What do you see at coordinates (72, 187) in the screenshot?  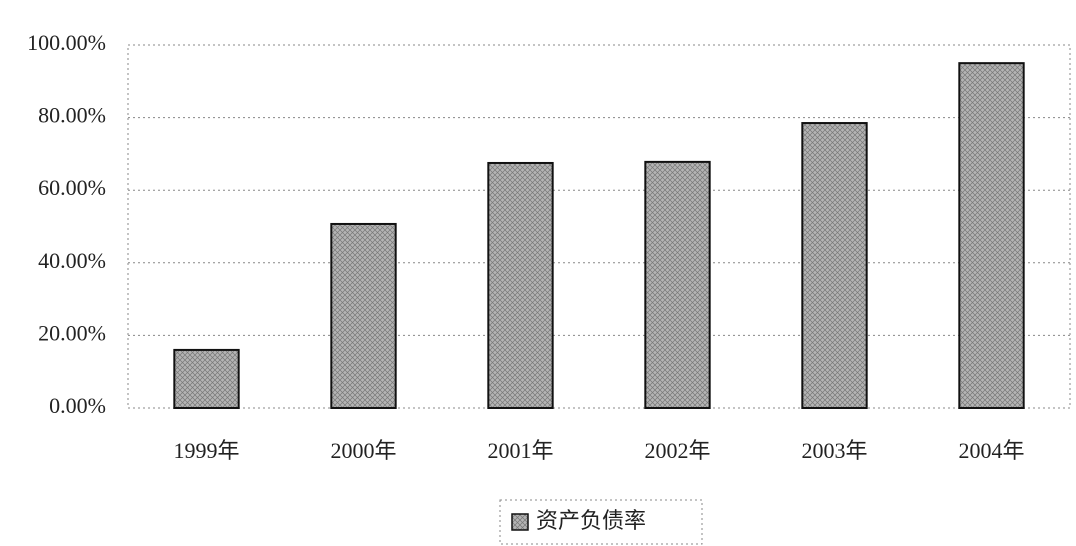 I see `y-tick-label: 60.00%` at bounding box center [72, 187].